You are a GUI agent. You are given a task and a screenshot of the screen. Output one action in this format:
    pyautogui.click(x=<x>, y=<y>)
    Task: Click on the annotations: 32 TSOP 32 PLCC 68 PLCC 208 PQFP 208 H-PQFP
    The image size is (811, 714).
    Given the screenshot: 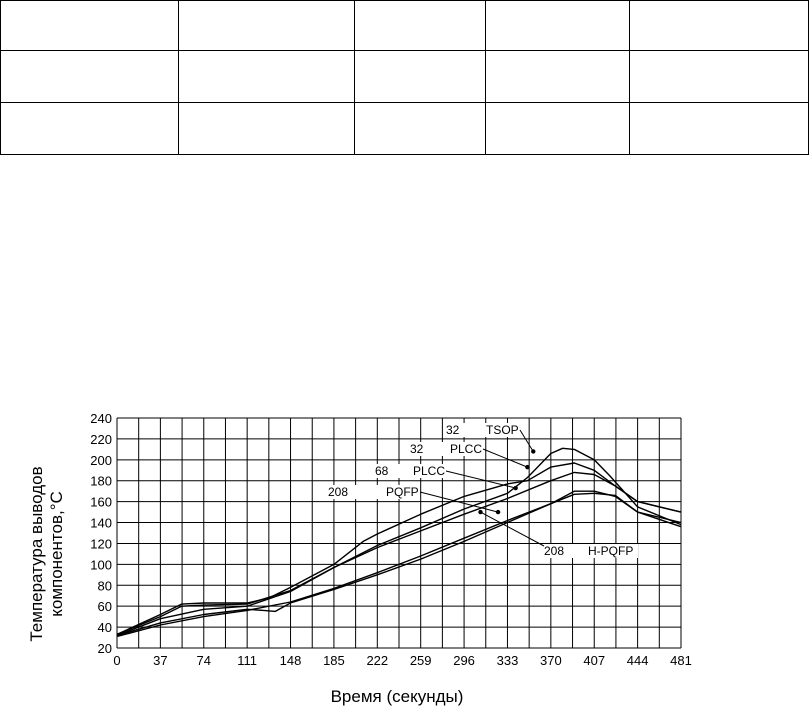 What is the action you would take?
    pyautogui.click(x=482, y=490)
    